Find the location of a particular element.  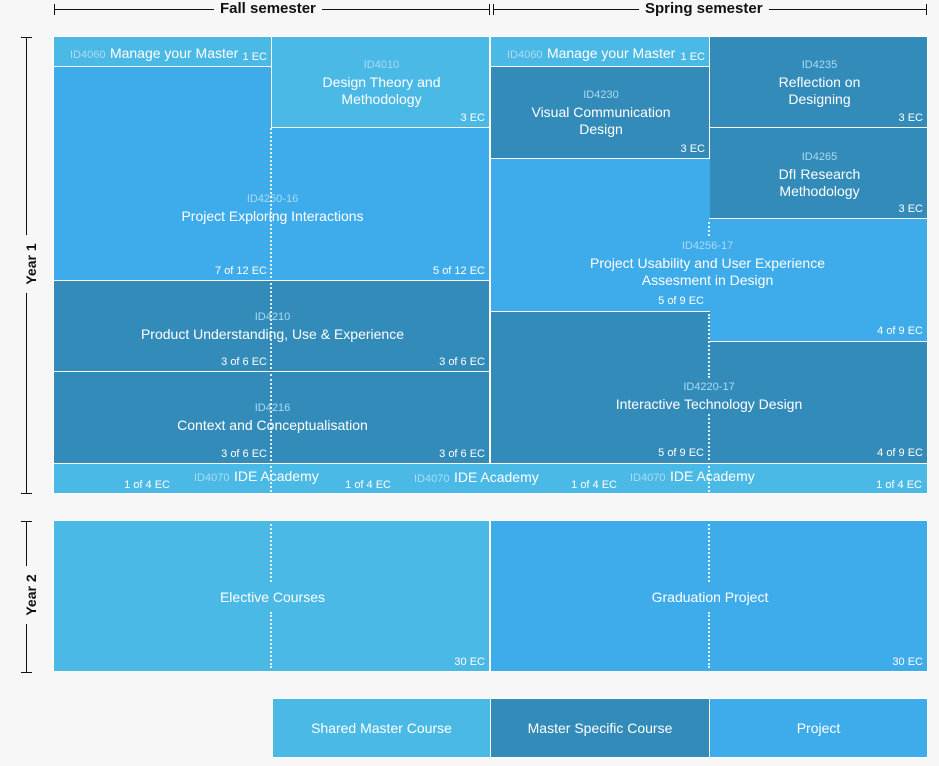

ide-academy-label-2: ID4070 IDE Academy is located at coordinates (476, 477).